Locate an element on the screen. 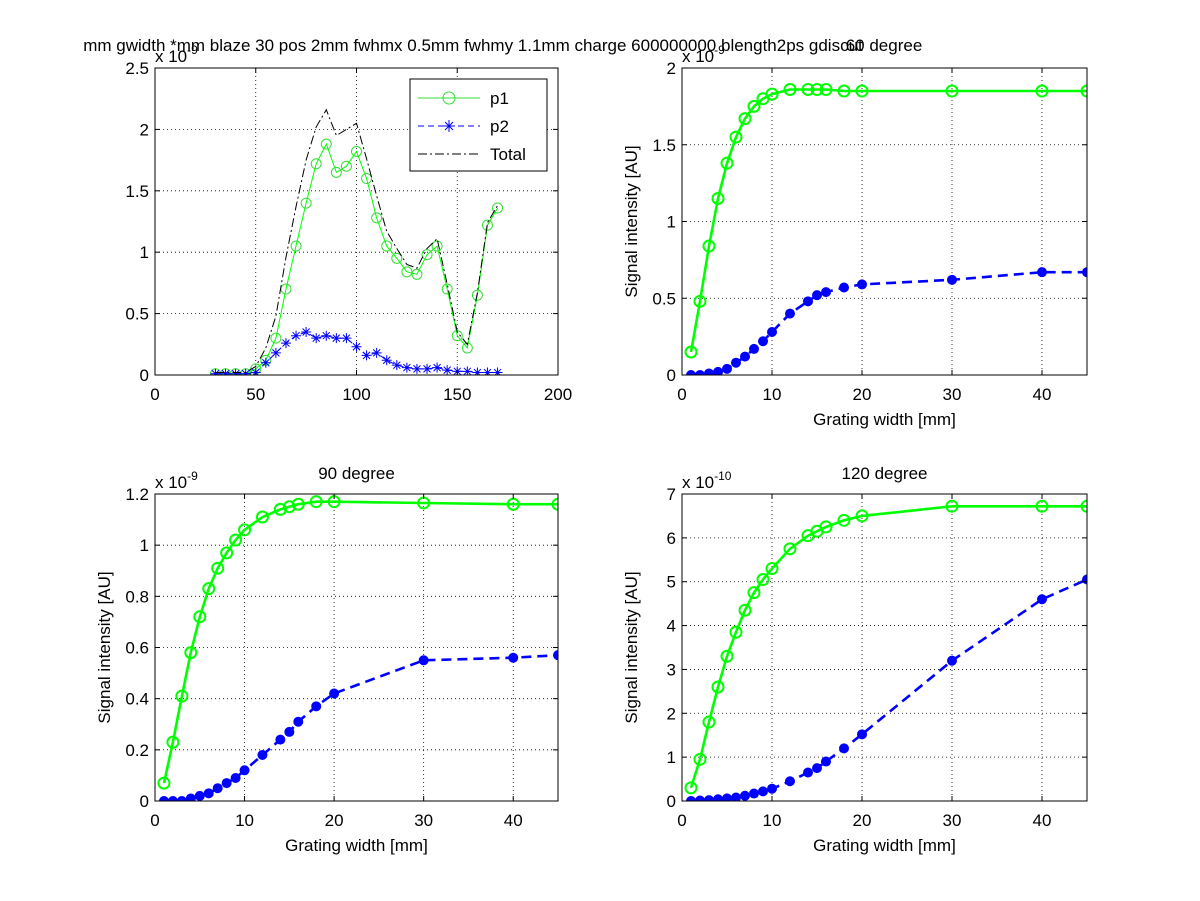 The width and height of the screenshot is (1200, 901). chart-title: 90 degree is located at coordinates (356, 473).